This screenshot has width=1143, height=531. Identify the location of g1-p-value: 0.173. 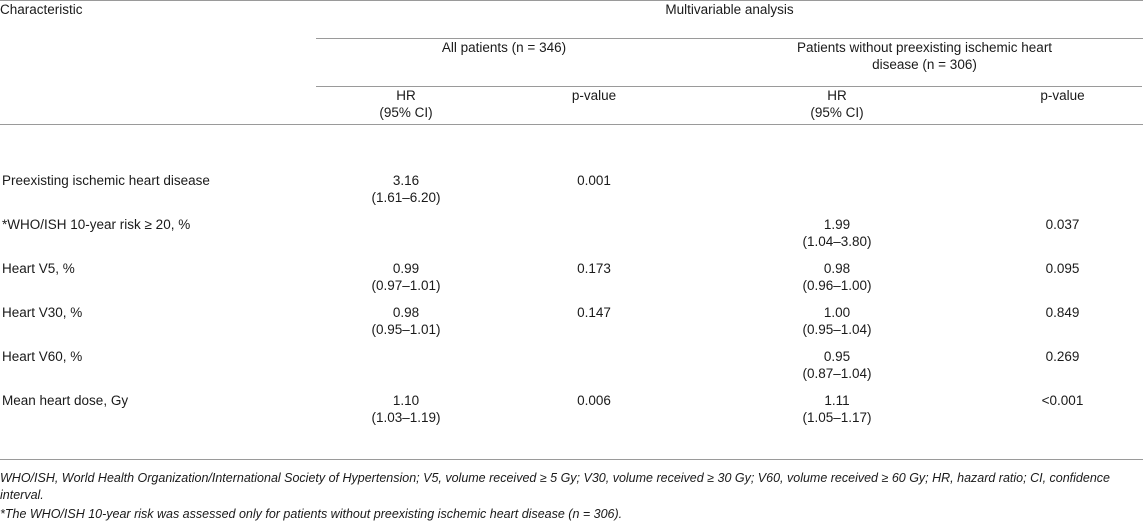
(594, 268).